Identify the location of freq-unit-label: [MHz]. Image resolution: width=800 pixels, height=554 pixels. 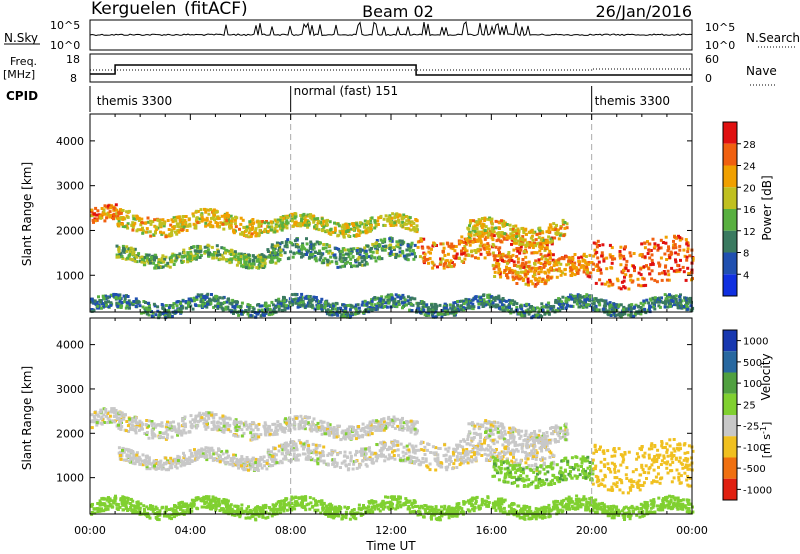
(19, 74).